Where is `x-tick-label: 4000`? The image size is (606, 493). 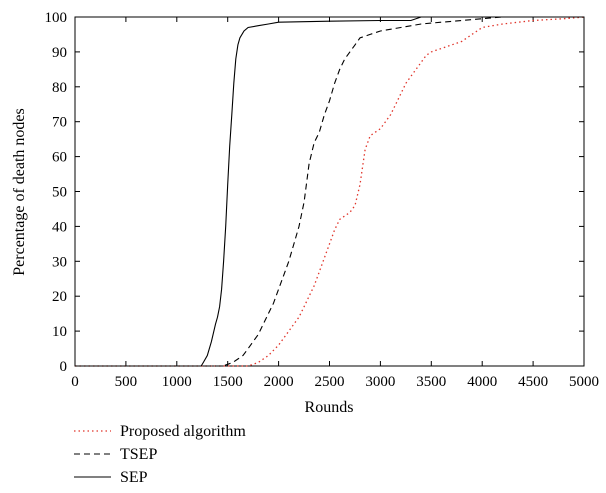
x-tick-label: 4000 is located at coordinates (482, 382).